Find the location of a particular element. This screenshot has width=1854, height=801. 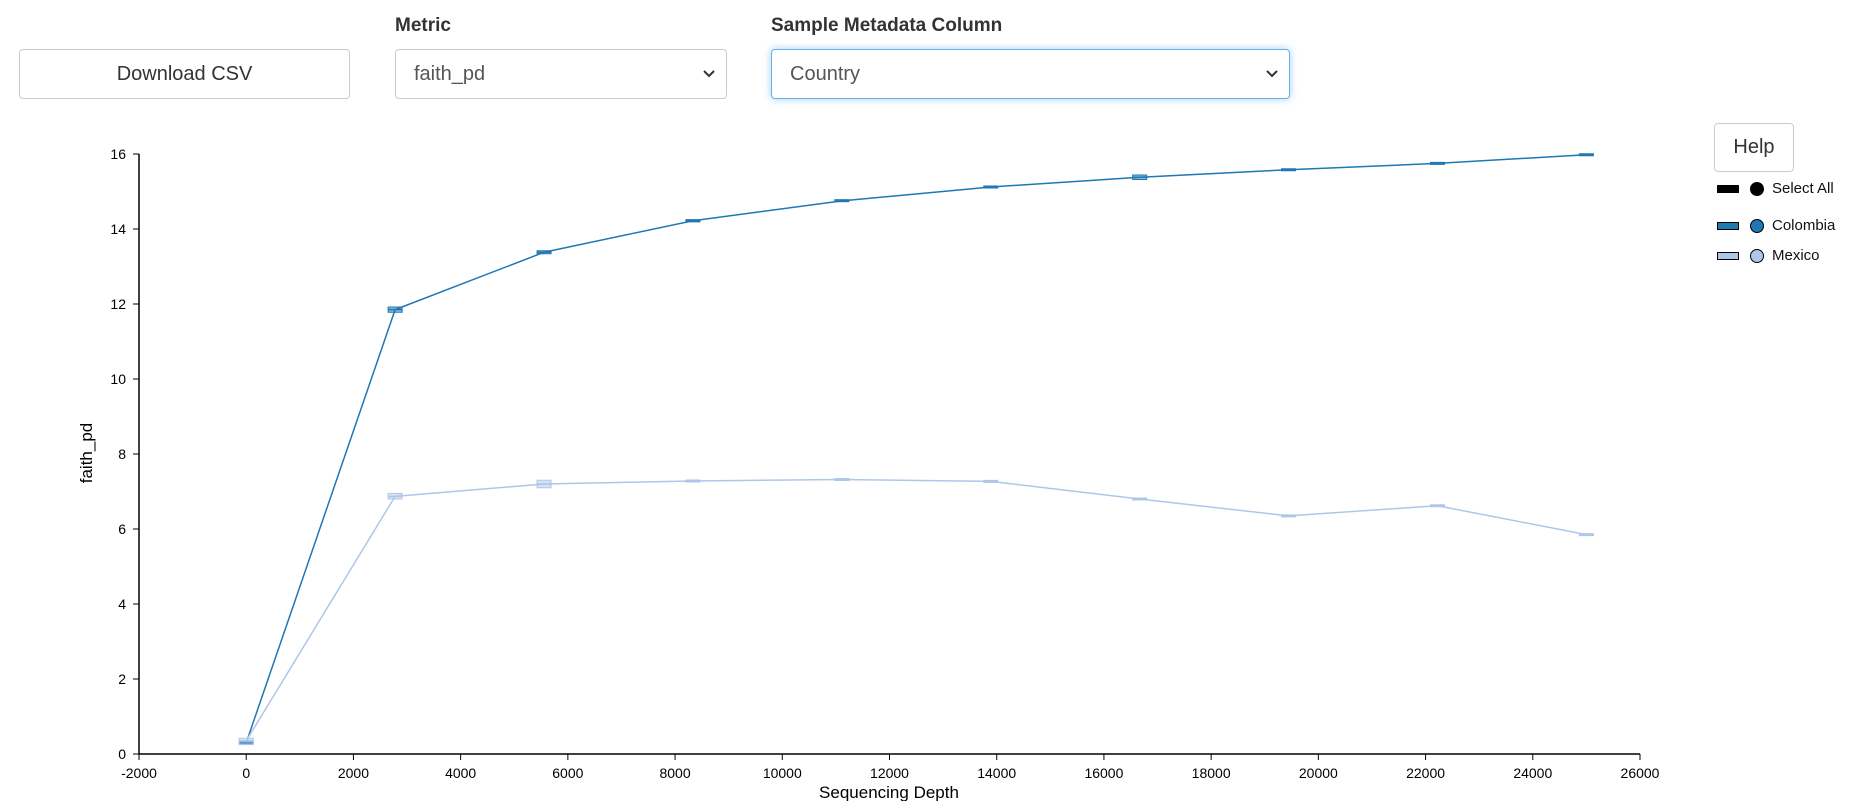

x-axis-label: Sequencing Depth is located at coordinates (889, 792).